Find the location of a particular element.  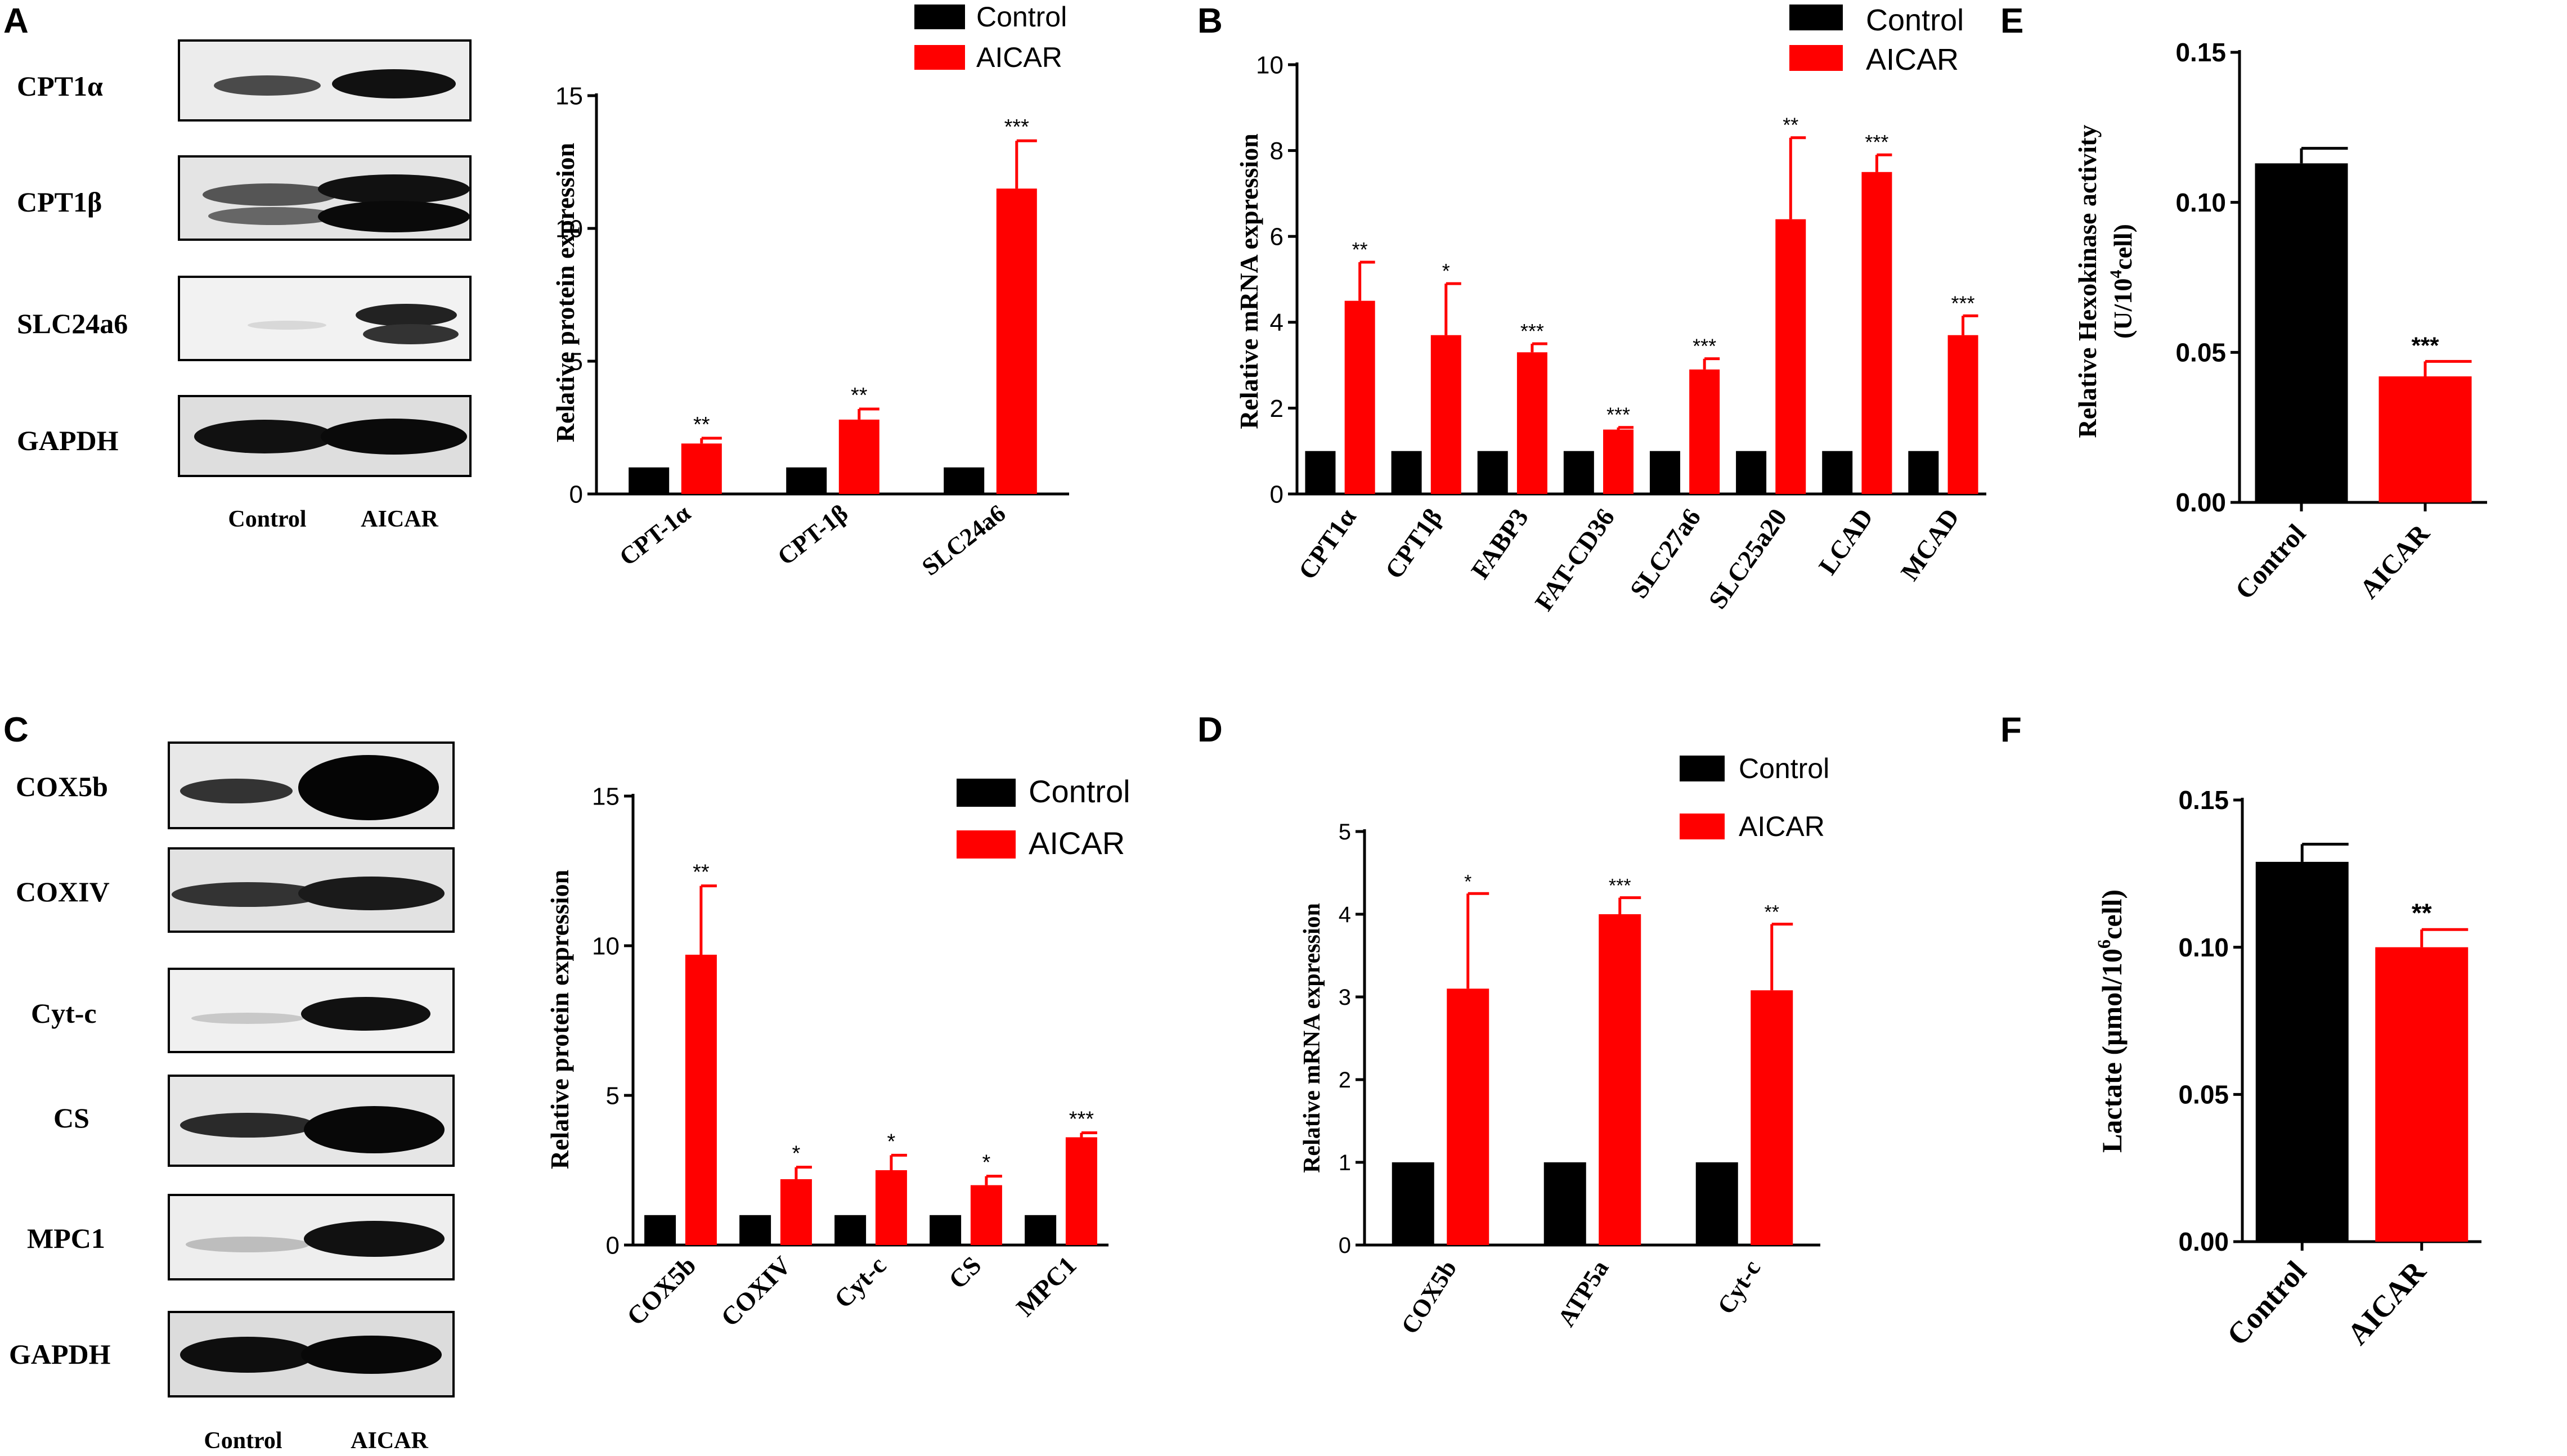

label-text: cell) is located at coordinates (2112, 914).